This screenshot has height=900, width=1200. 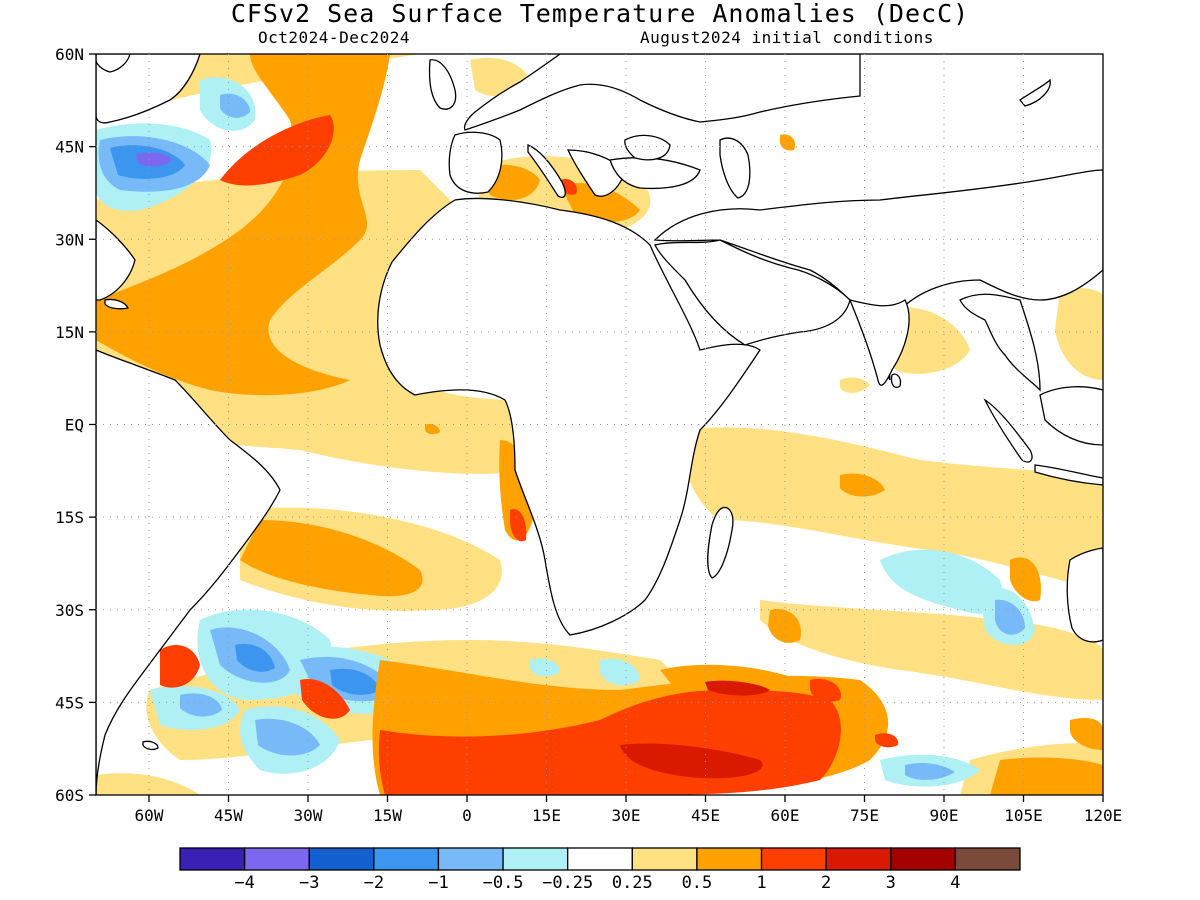 What do you see at coordinates (944, 815) in the screenshot?
I see `lon-tick-label: 90E` at bounding box center [944, 815].